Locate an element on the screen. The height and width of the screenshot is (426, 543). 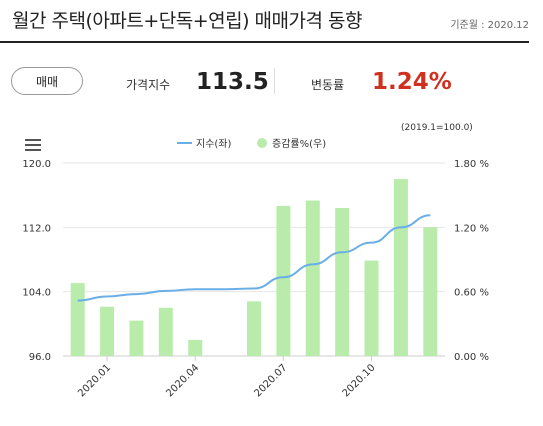
x-tick-label: 2020.10 is located at coordinates (359, 380).